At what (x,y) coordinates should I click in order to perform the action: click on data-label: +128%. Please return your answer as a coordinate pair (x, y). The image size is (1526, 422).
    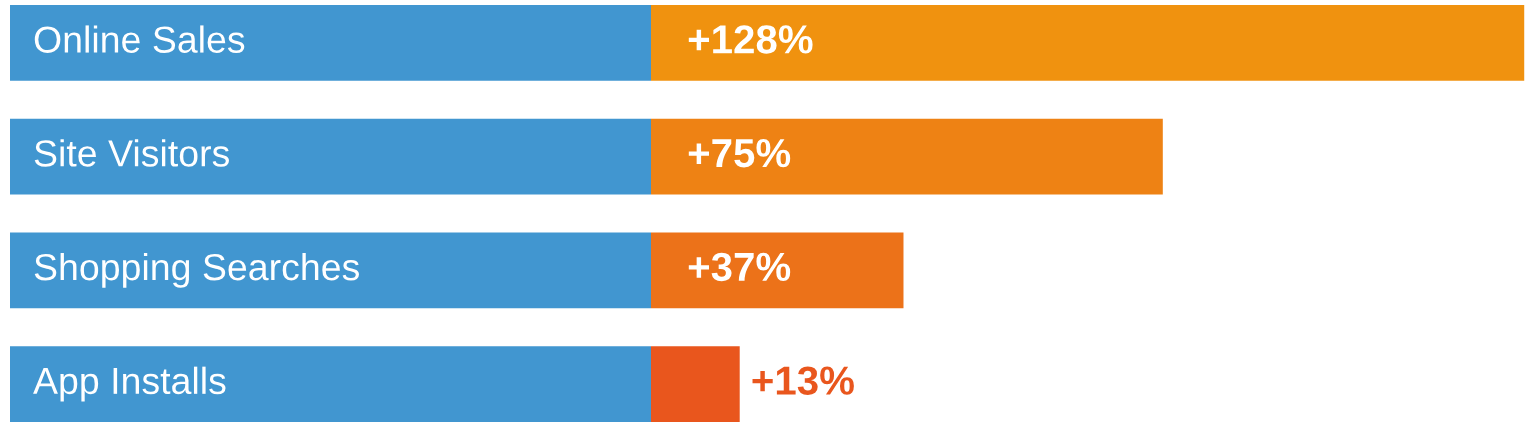
    Looking at the image, I should click on (750, 39).